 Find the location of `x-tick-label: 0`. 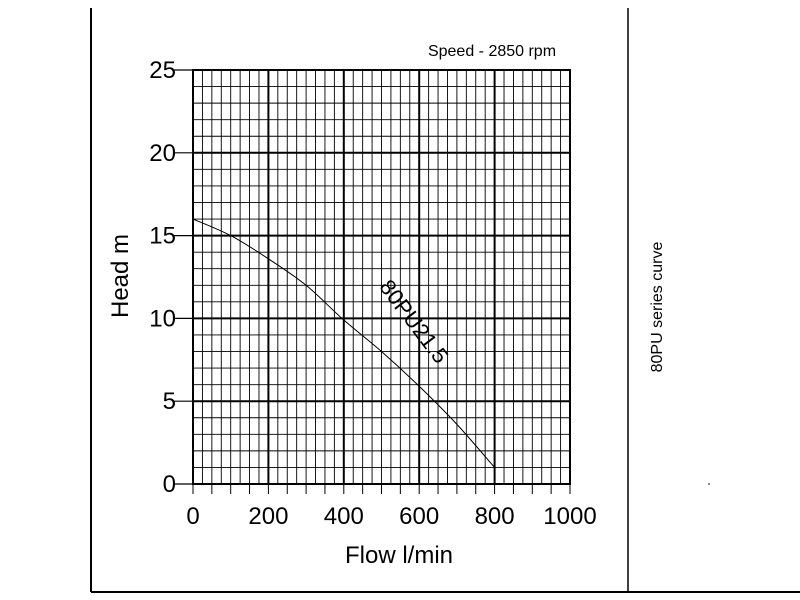

x-tick-label: 0 is located at coordinates (192, 516).